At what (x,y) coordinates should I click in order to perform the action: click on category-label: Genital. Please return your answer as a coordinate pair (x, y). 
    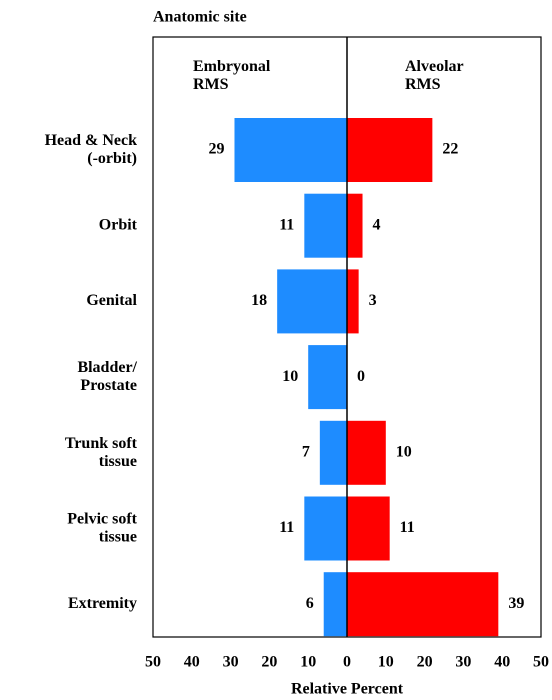
    Looking at the image, I should click on (111, 300).